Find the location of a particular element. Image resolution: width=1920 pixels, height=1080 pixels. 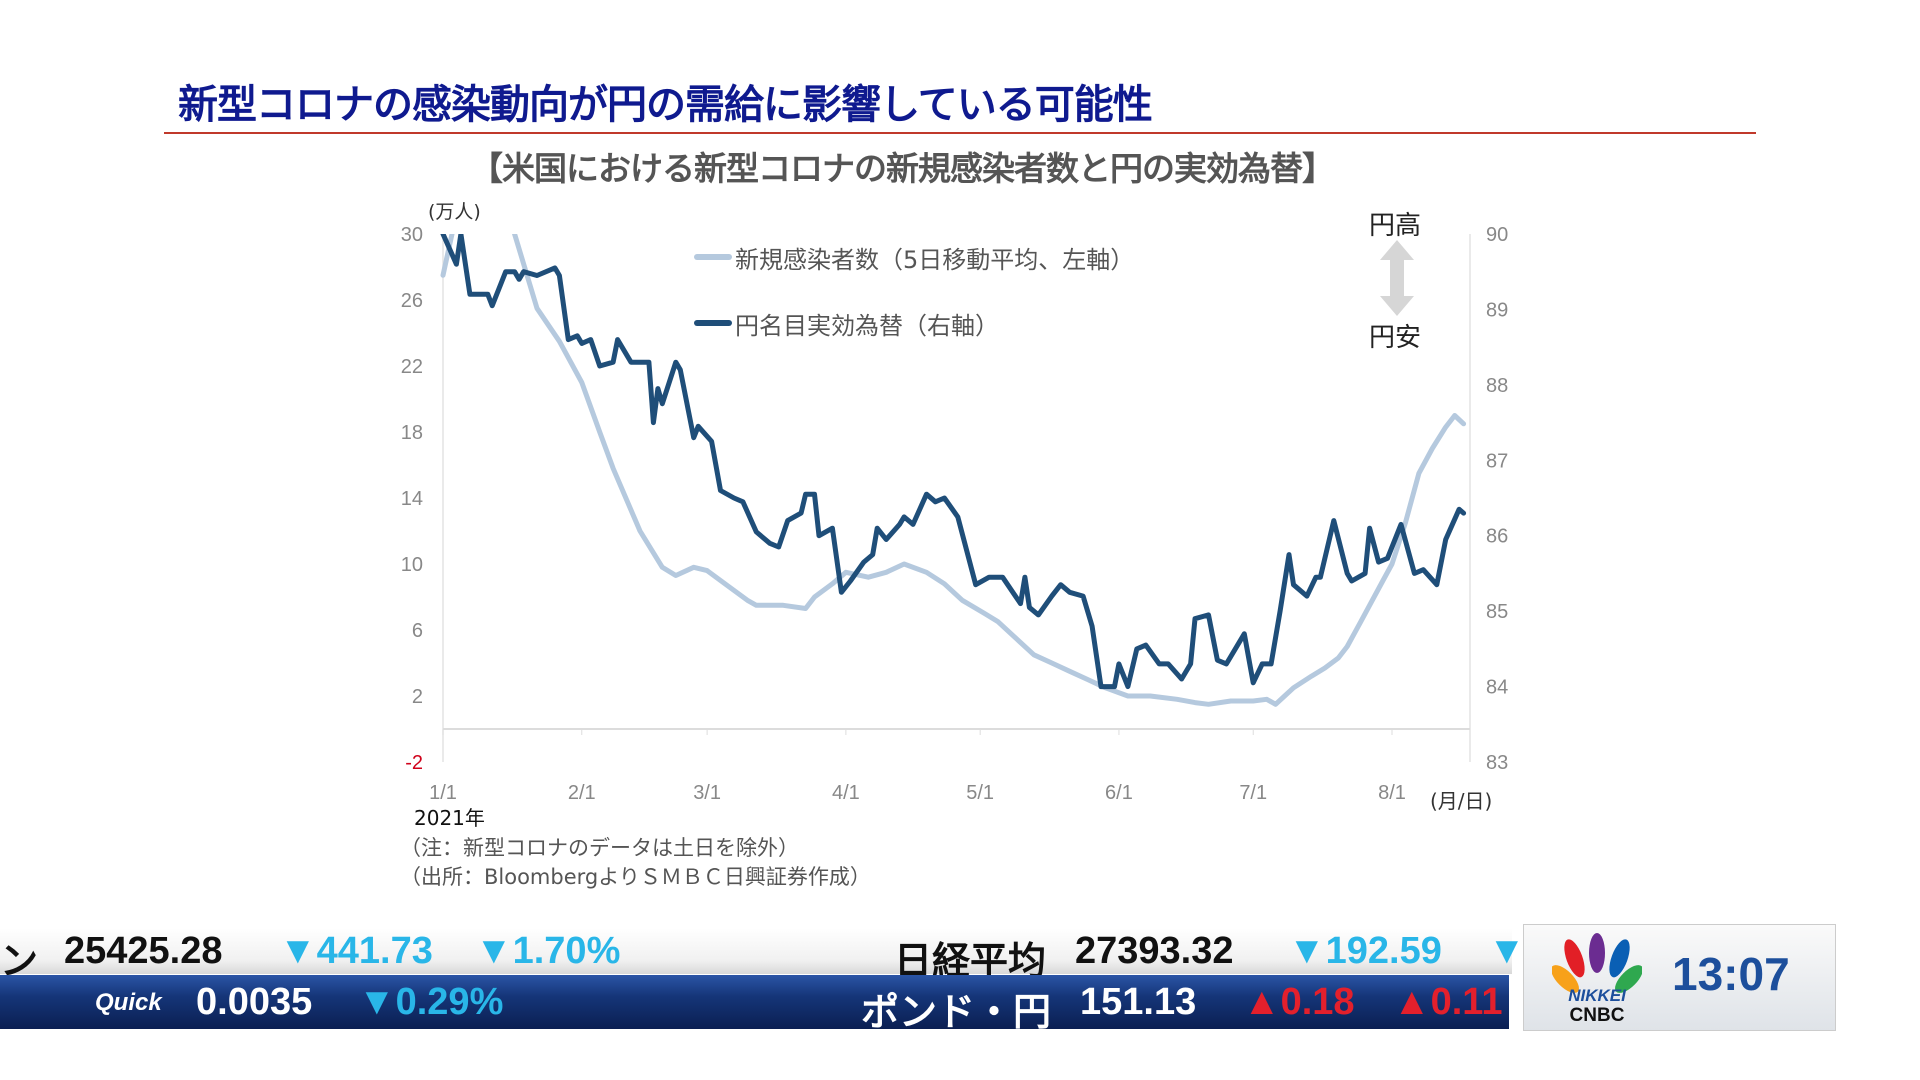

legend-item-fx: 円名目実効為替（右軸） is located at coordinates (846, 323).